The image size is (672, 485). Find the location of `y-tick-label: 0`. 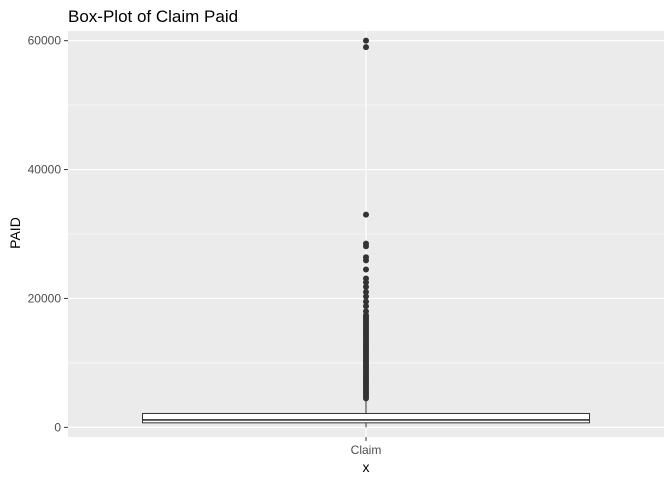

y-tick-label: 0 is located at coordinates (57, 427).